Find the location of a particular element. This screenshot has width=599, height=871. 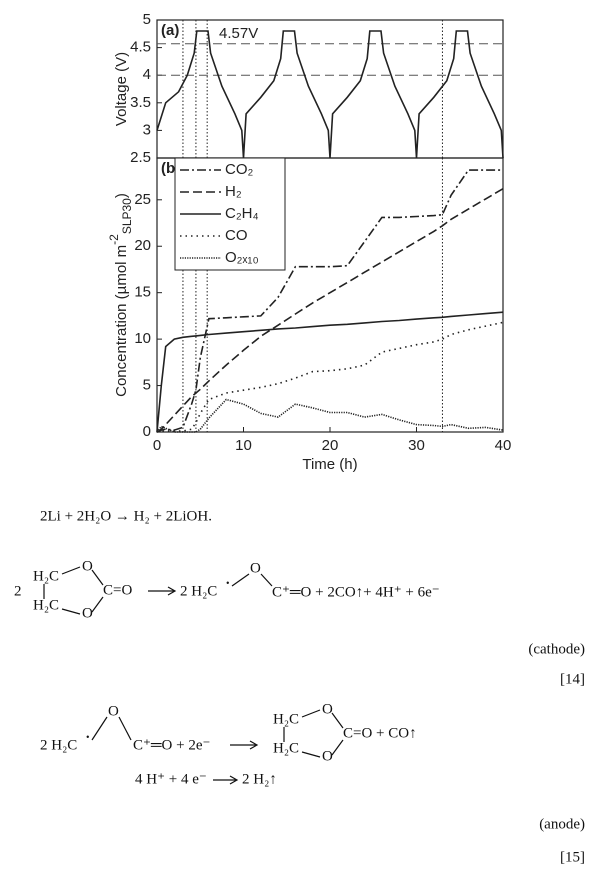

label: (anode) is located at coordinates (562, 824).